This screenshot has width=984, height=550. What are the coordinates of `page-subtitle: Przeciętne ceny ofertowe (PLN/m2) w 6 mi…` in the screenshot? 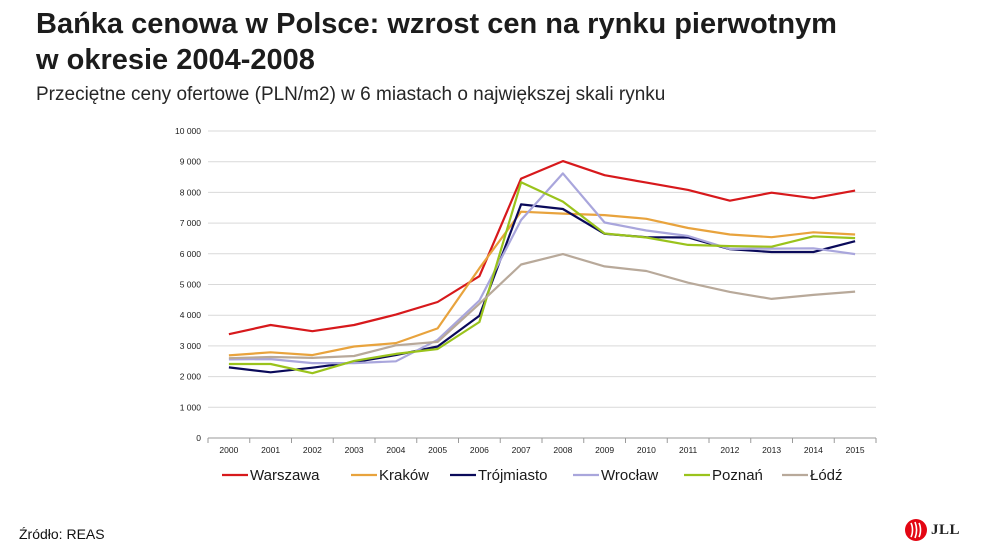 It's located at (351, 94).